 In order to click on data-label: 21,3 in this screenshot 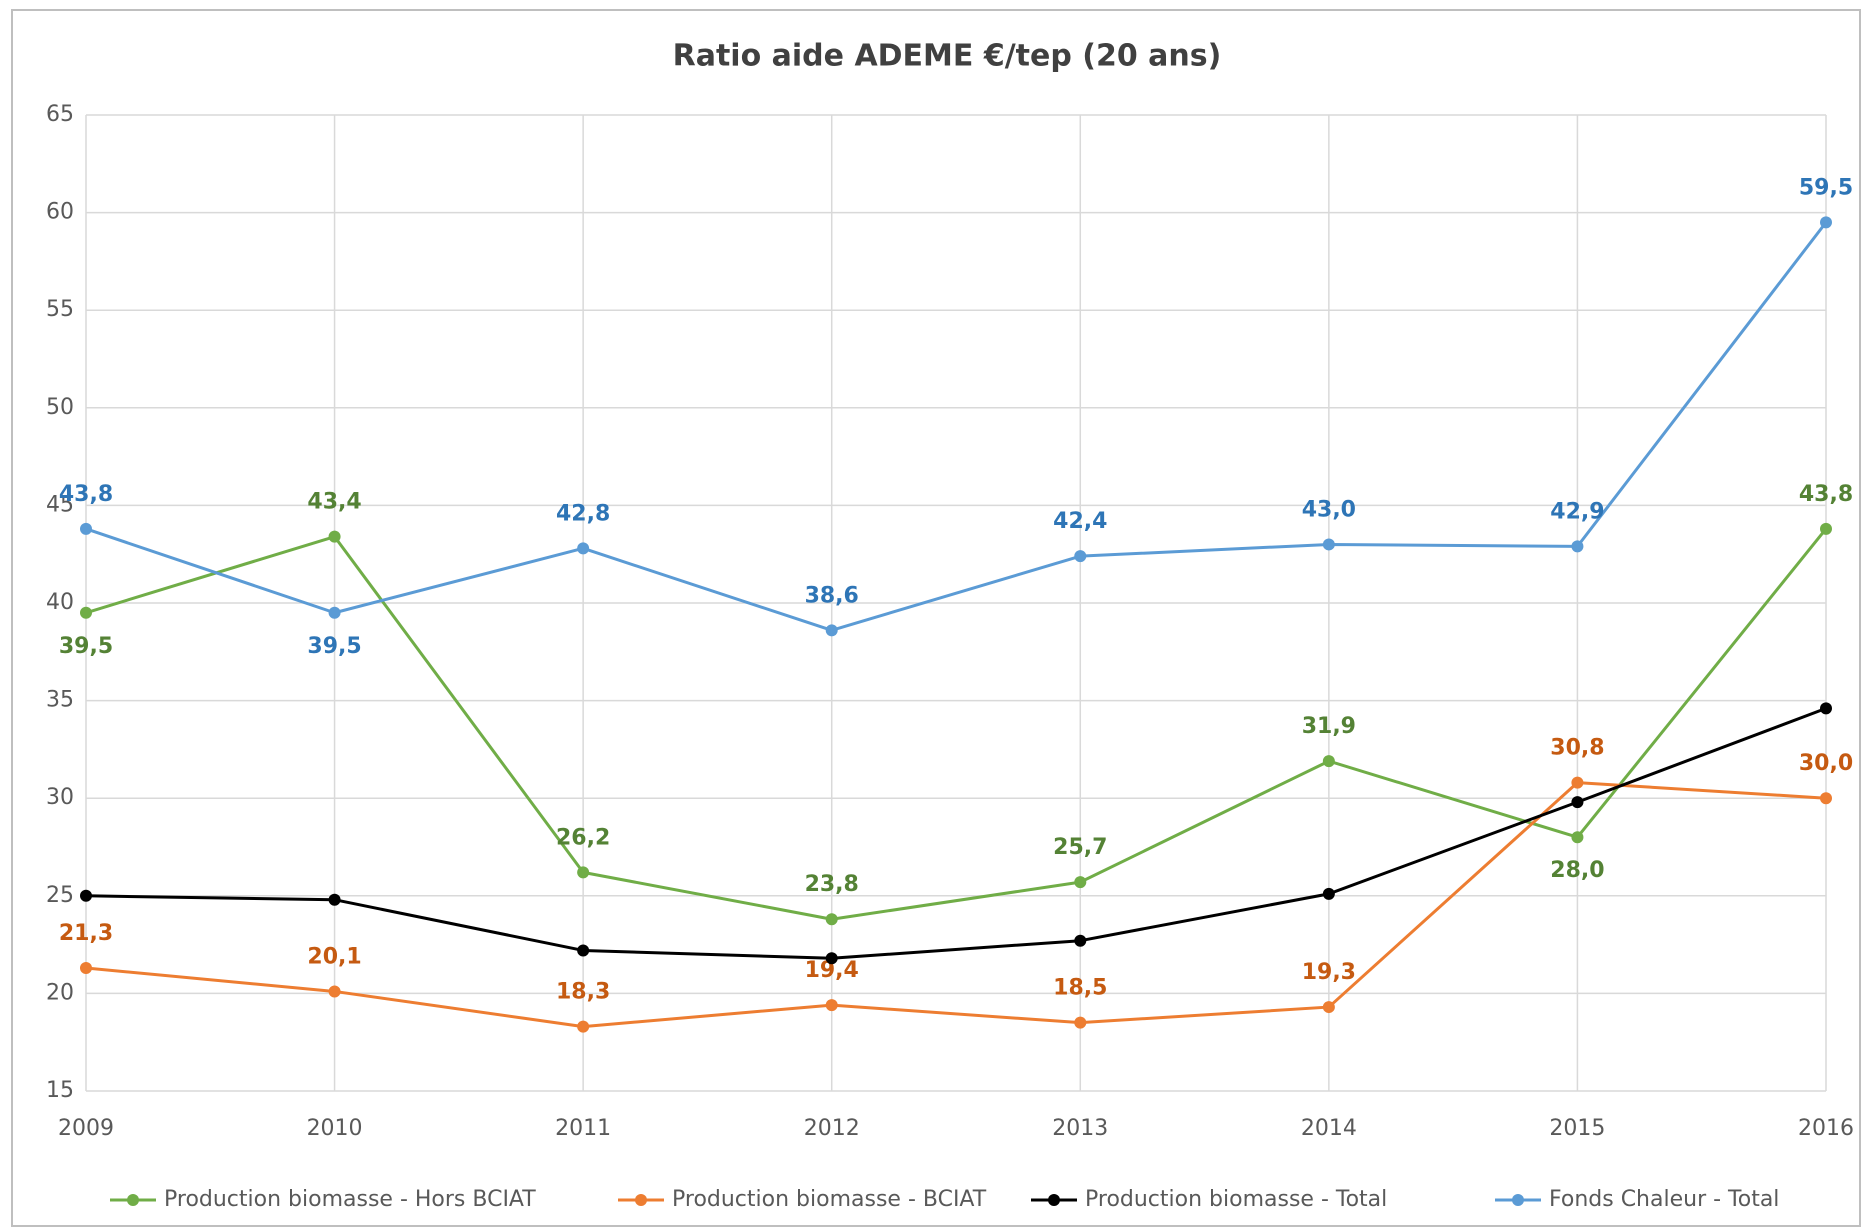, I will do `click(86, 933)`.